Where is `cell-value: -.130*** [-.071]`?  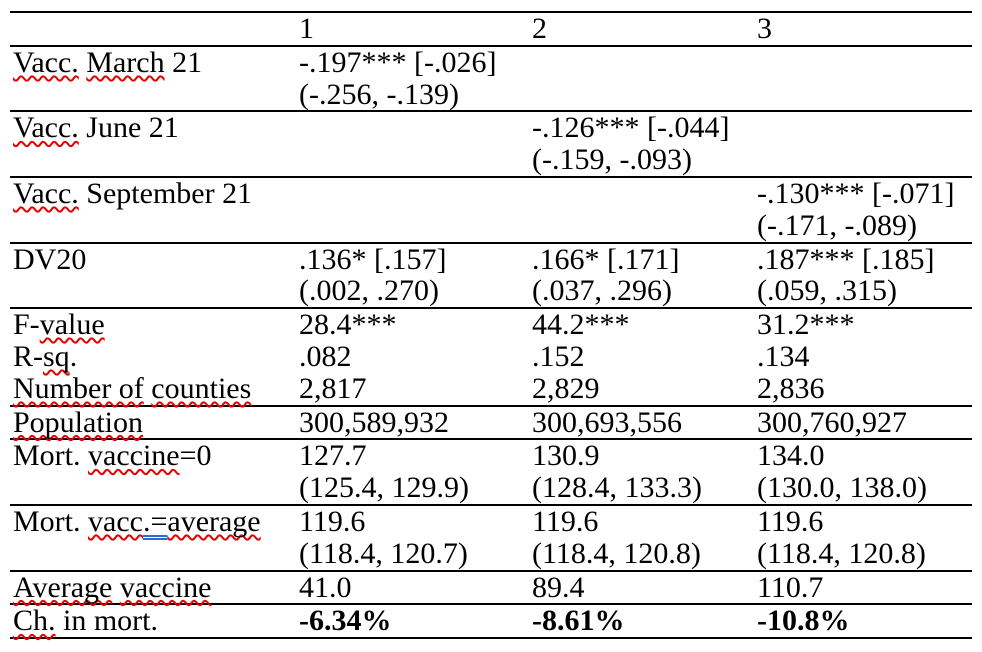 cell-value: -.130*** [-.071] is located at coordinates (856, 193).